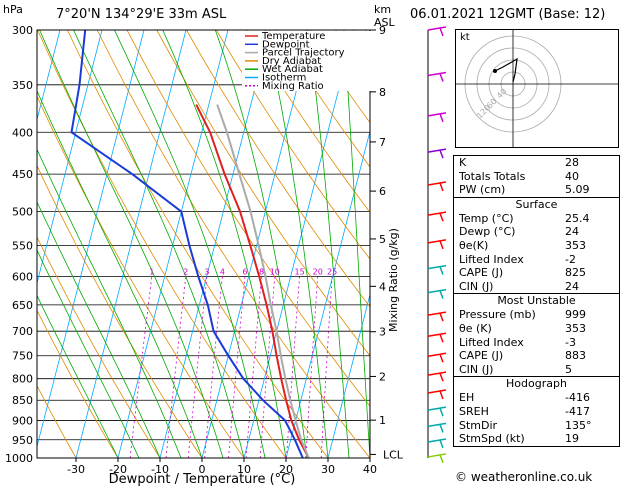 This screenshot has width=629, height=486. Describe the element at coordinates (577, 398) in the screenshot. I see `row-value: -416` at that location.